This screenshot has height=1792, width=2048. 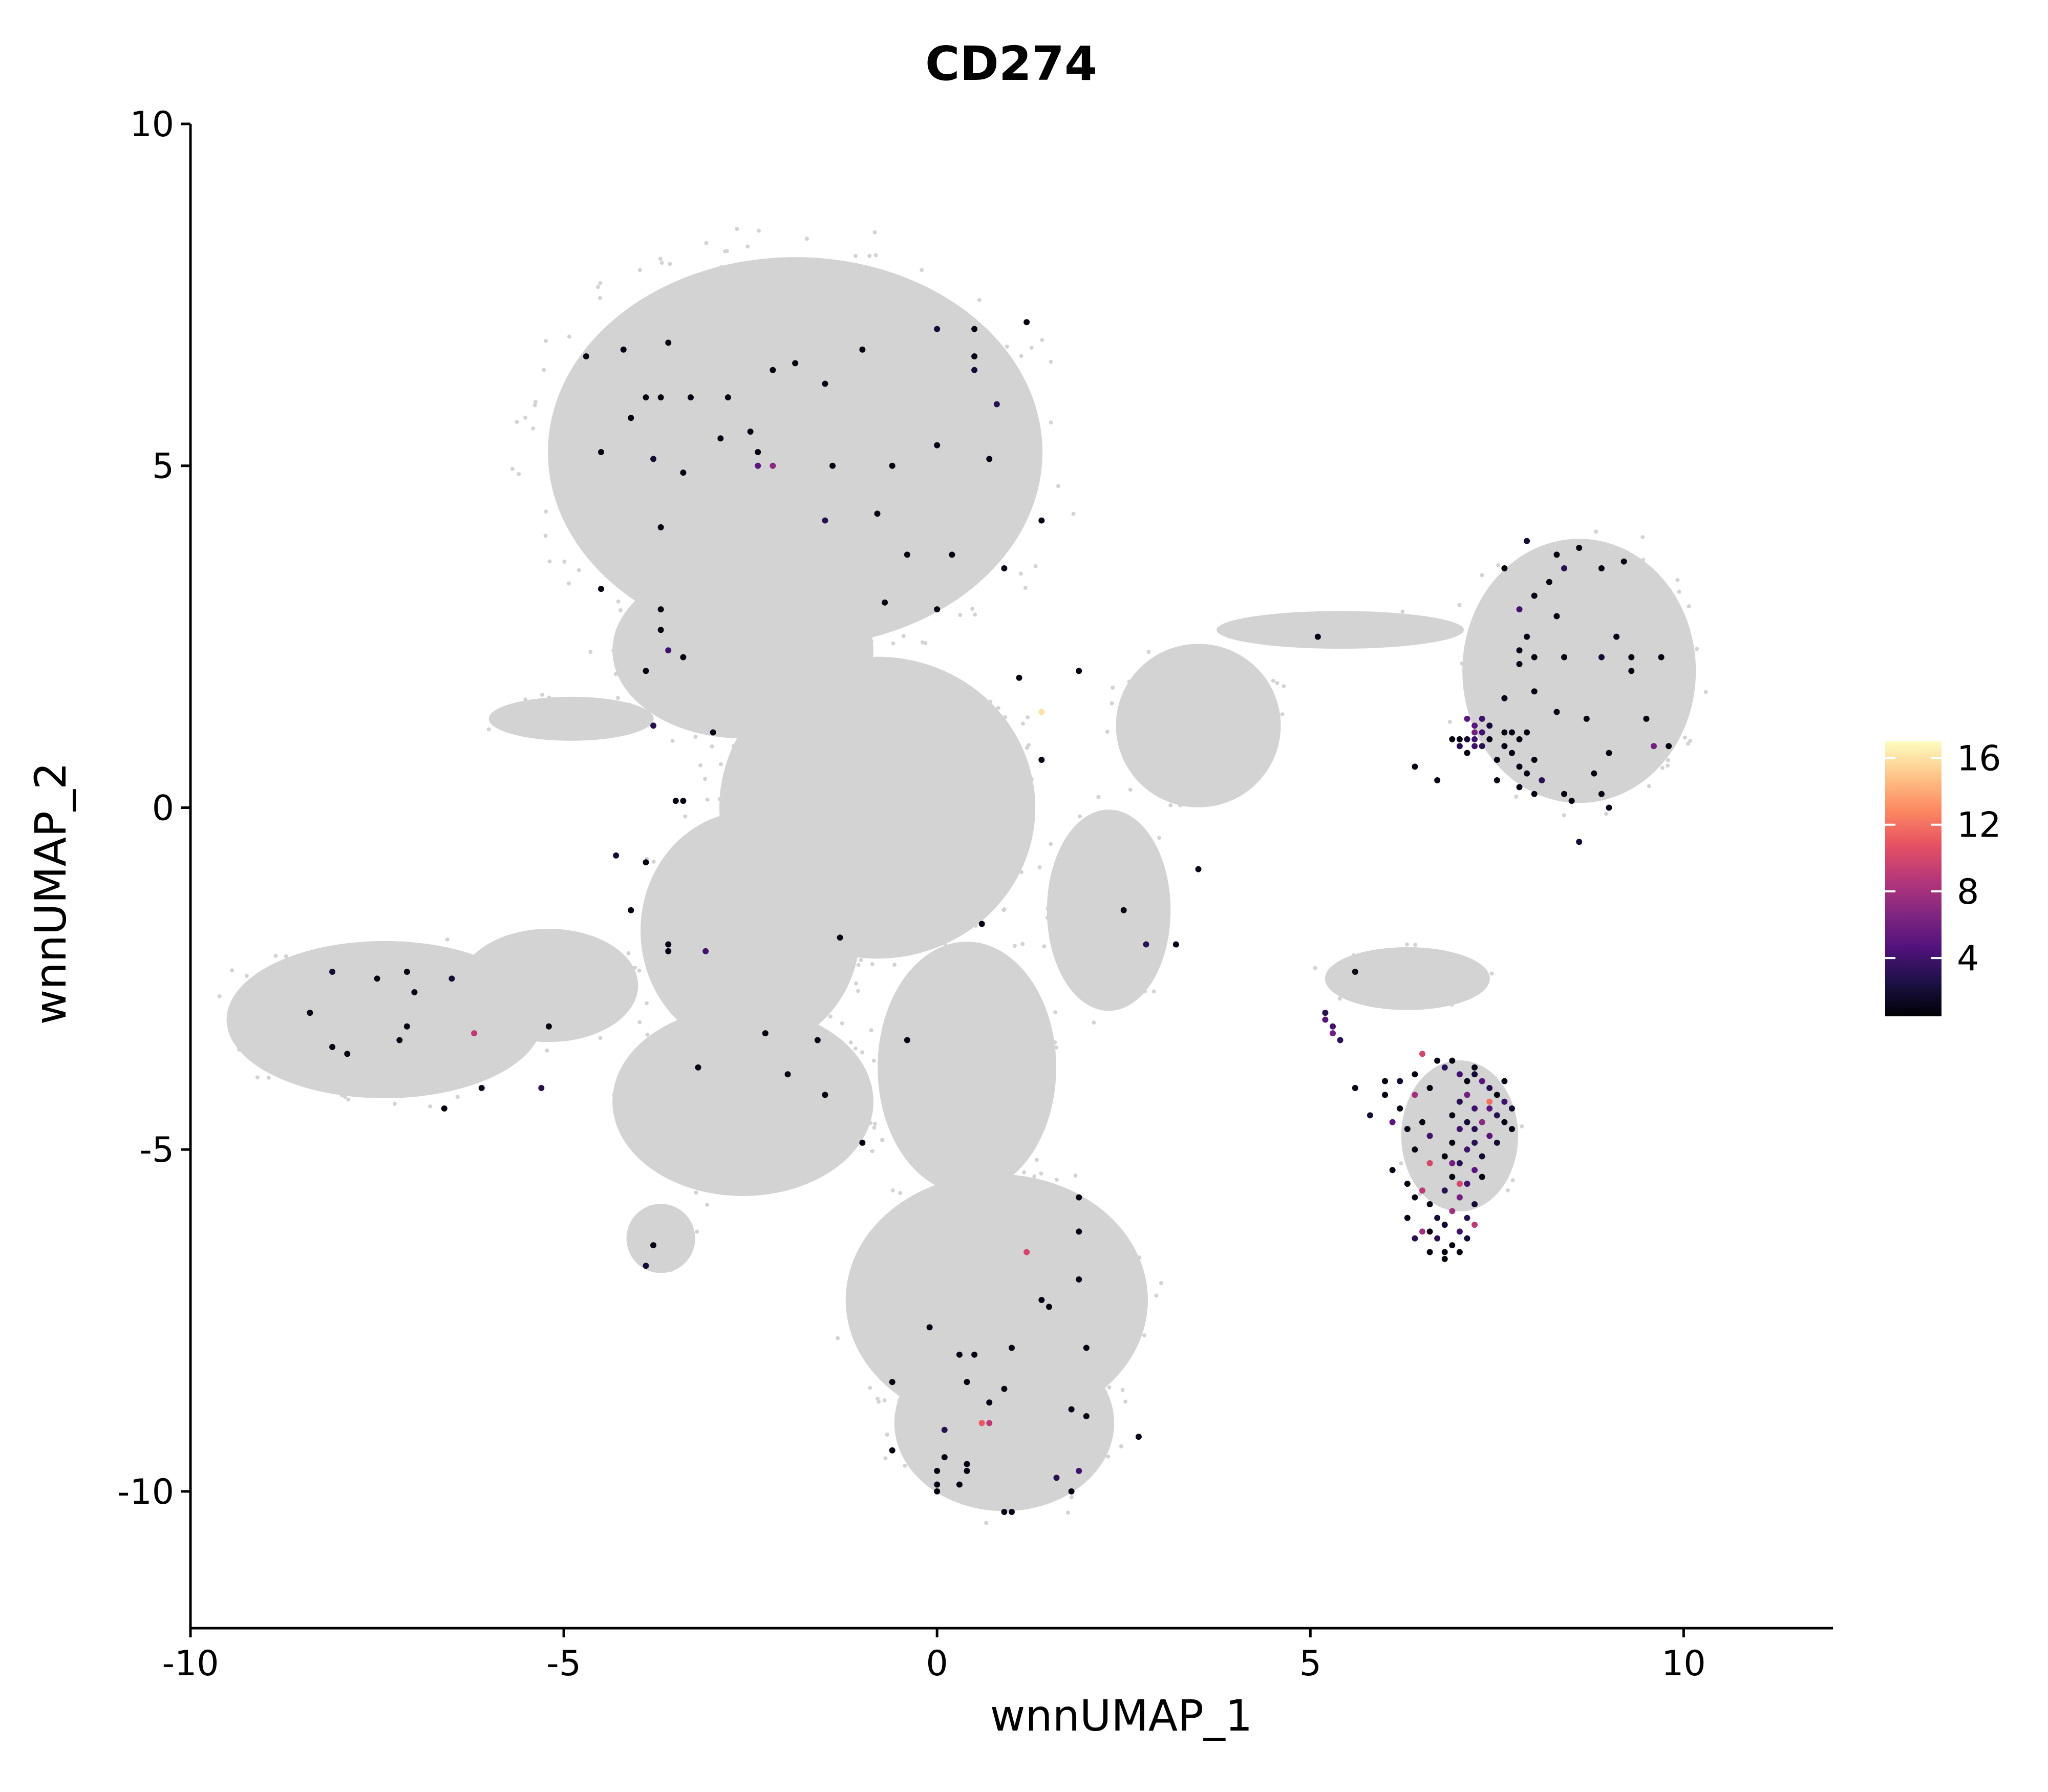 What do you see at coordinates (190, 1664) in the screenshot?
I see `x-tick-label: -10` at bounding box center [190, 1664].